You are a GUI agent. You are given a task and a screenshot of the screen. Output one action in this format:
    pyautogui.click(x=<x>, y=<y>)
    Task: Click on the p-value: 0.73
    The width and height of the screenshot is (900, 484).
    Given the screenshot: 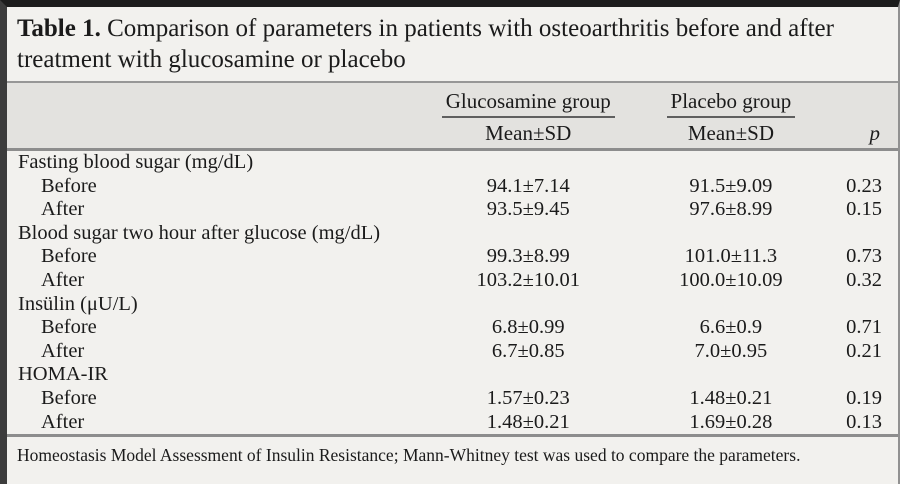 What is the action you would take?
    pyautogui.click(x=864, y=256)
    